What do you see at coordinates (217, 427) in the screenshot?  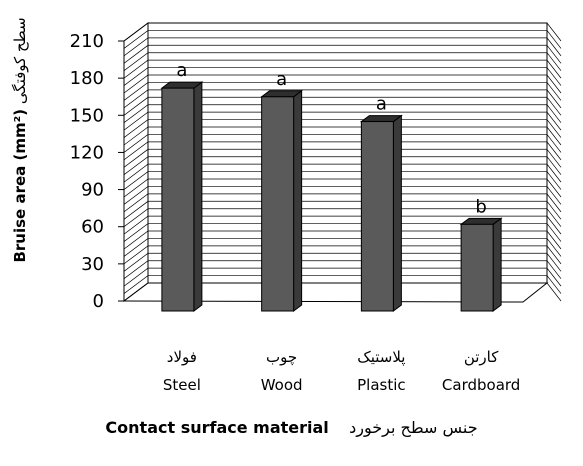 I see `x-axis-label-en: Contact surface material` at bounding box center [217, 427].